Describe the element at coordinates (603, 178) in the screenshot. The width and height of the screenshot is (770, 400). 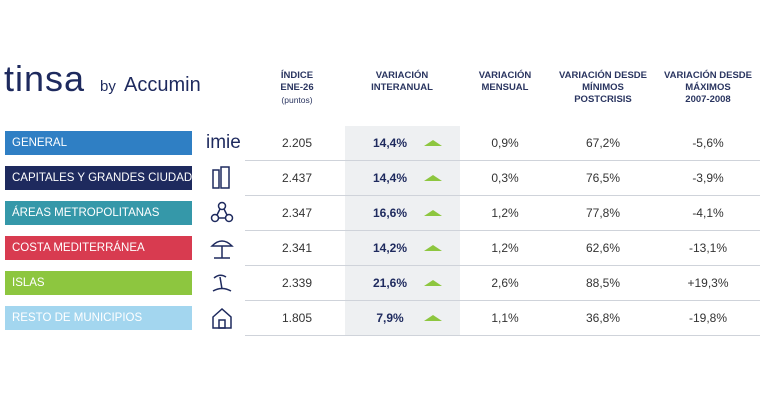
I see `cell: 76,5%` at that location.